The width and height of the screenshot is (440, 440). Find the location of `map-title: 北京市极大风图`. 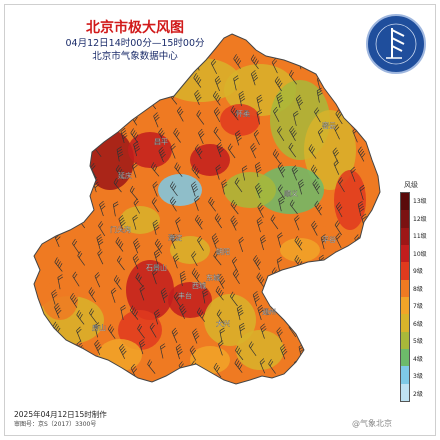

map-title: 北京市极大风图 is located at coordinates (135, 28).